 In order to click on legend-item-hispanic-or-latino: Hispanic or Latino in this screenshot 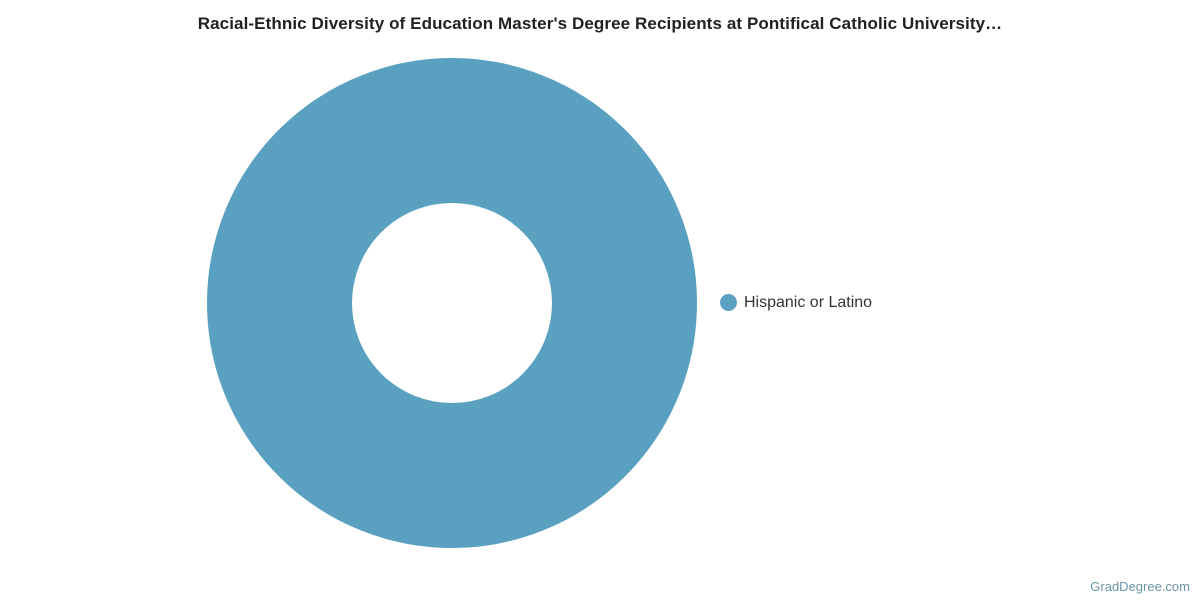, I will do `click(796, 302)`.